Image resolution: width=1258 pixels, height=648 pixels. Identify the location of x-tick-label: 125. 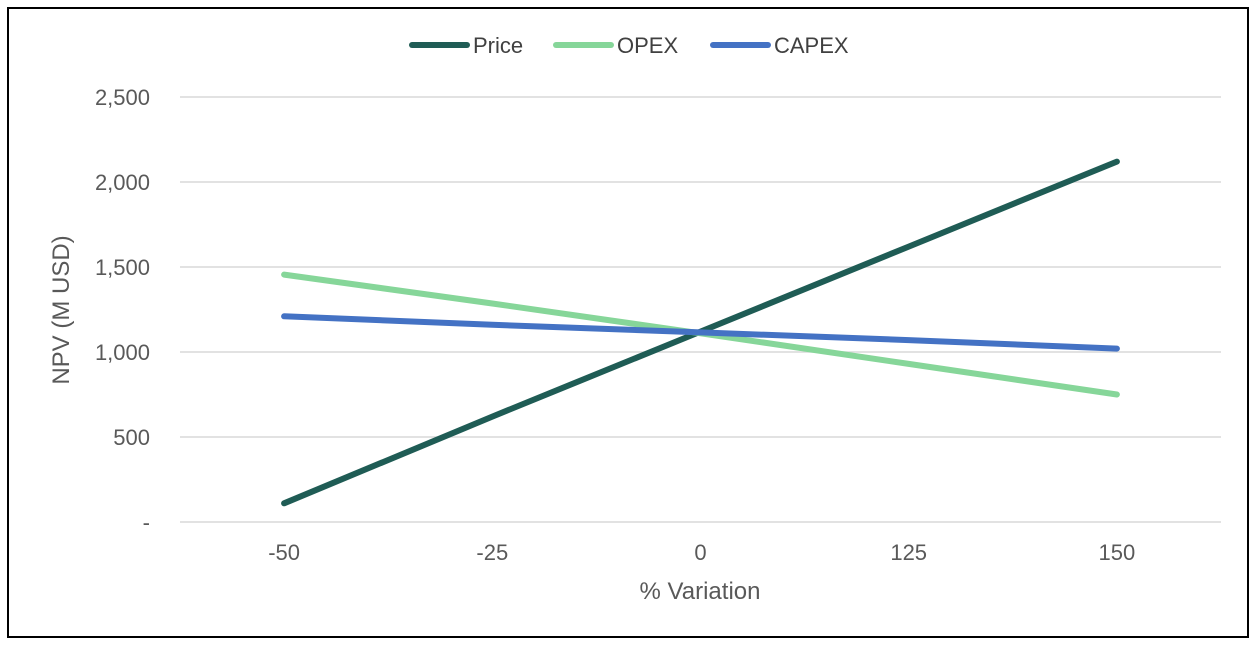
(908, 552).